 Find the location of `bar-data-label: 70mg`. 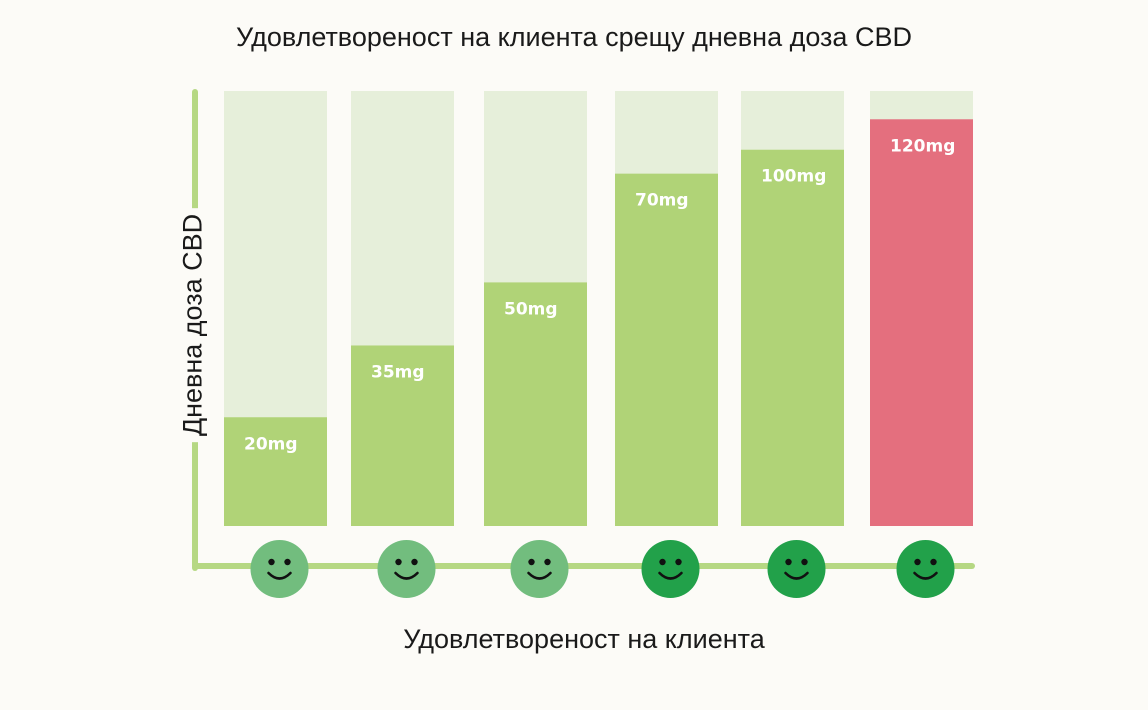

bar-data-label: 70mg is located at coordinates (662, 201).